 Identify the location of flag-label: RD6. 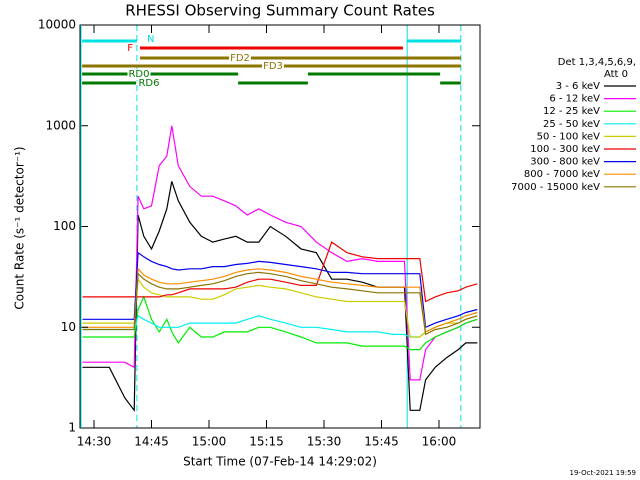
(148, 83).